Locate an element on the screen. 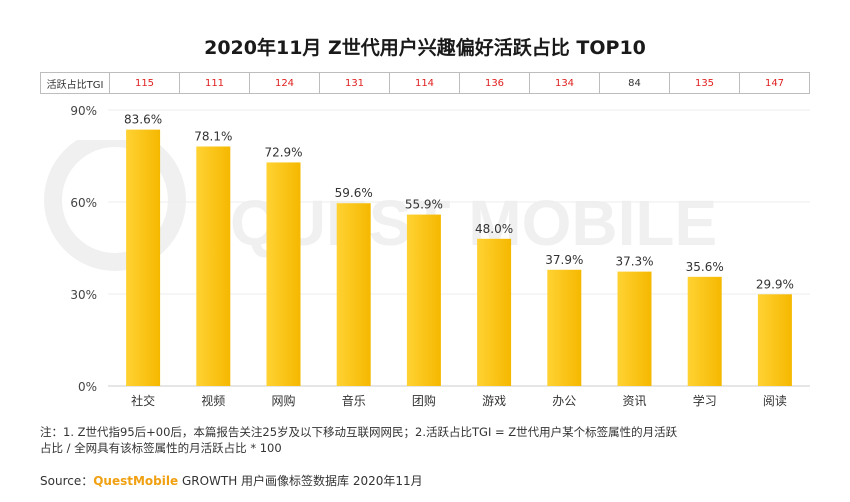 The image size is (850, 502). tgi-cell: 134 is located at coordinates (565, 83).